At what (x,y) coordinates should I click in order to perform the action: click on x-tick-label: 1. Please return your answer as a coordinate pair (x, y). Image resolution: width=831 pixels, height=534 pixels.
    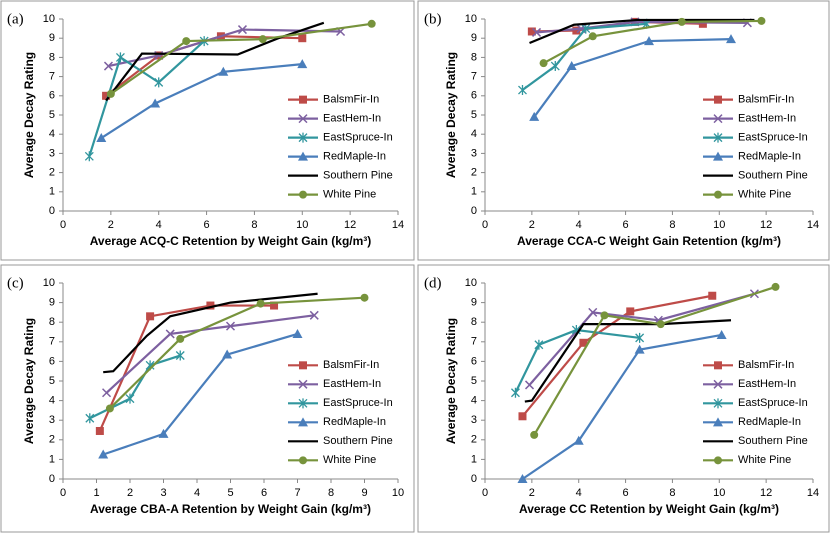
    Looking at the image, I should click on (96, 493).